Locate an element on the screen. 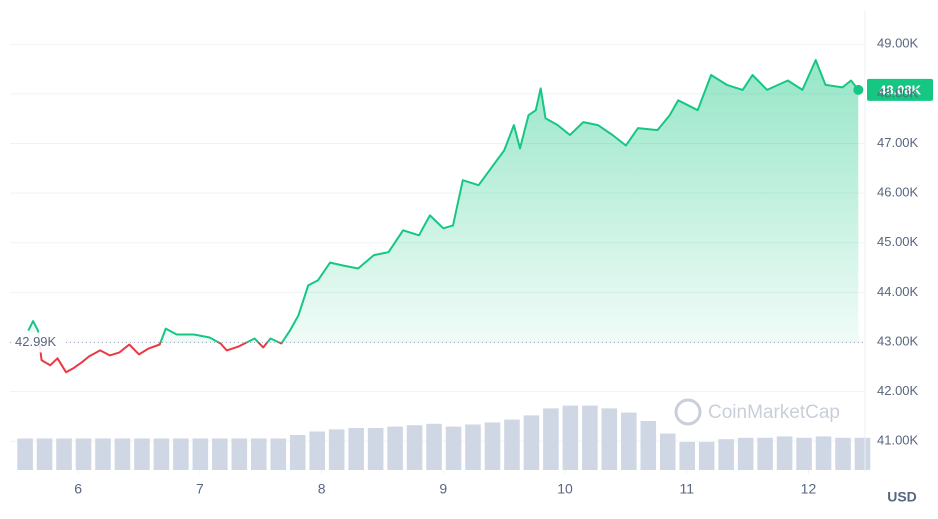  x-tick-label: 12 is located at coordinates (809, 489).